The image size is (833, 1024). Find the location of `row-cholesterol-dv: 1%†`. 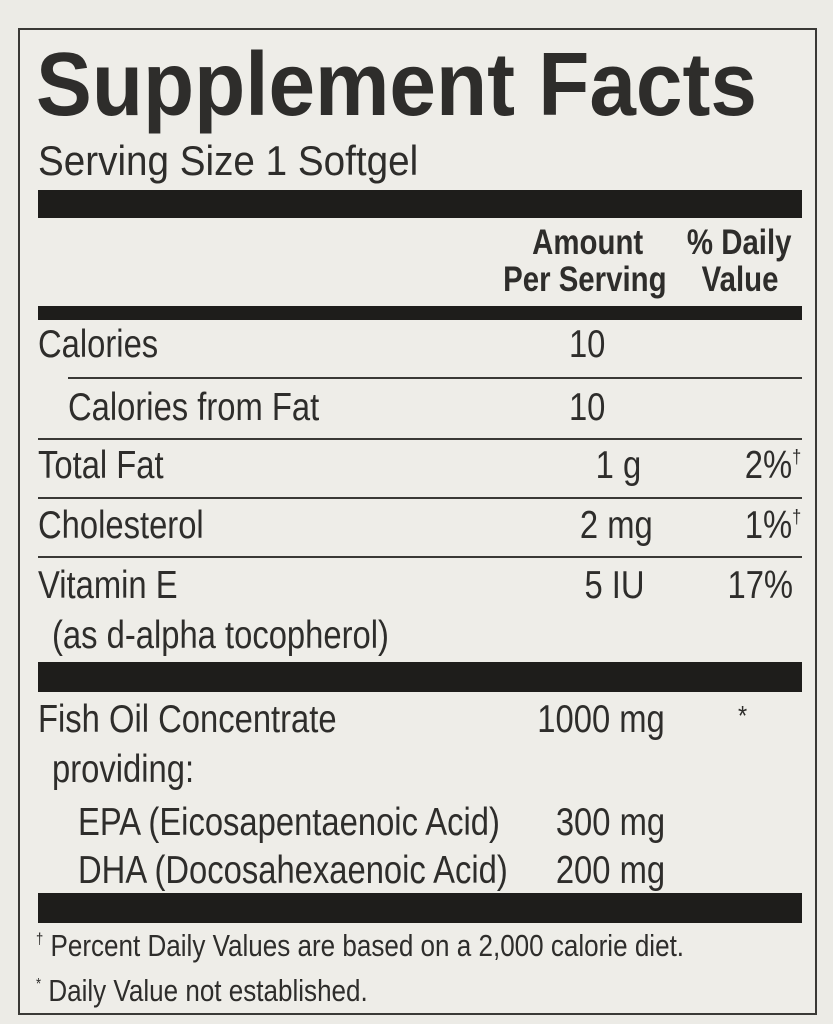

row-cholesterol-dv: 1%† is located at coordinates (773, 525).